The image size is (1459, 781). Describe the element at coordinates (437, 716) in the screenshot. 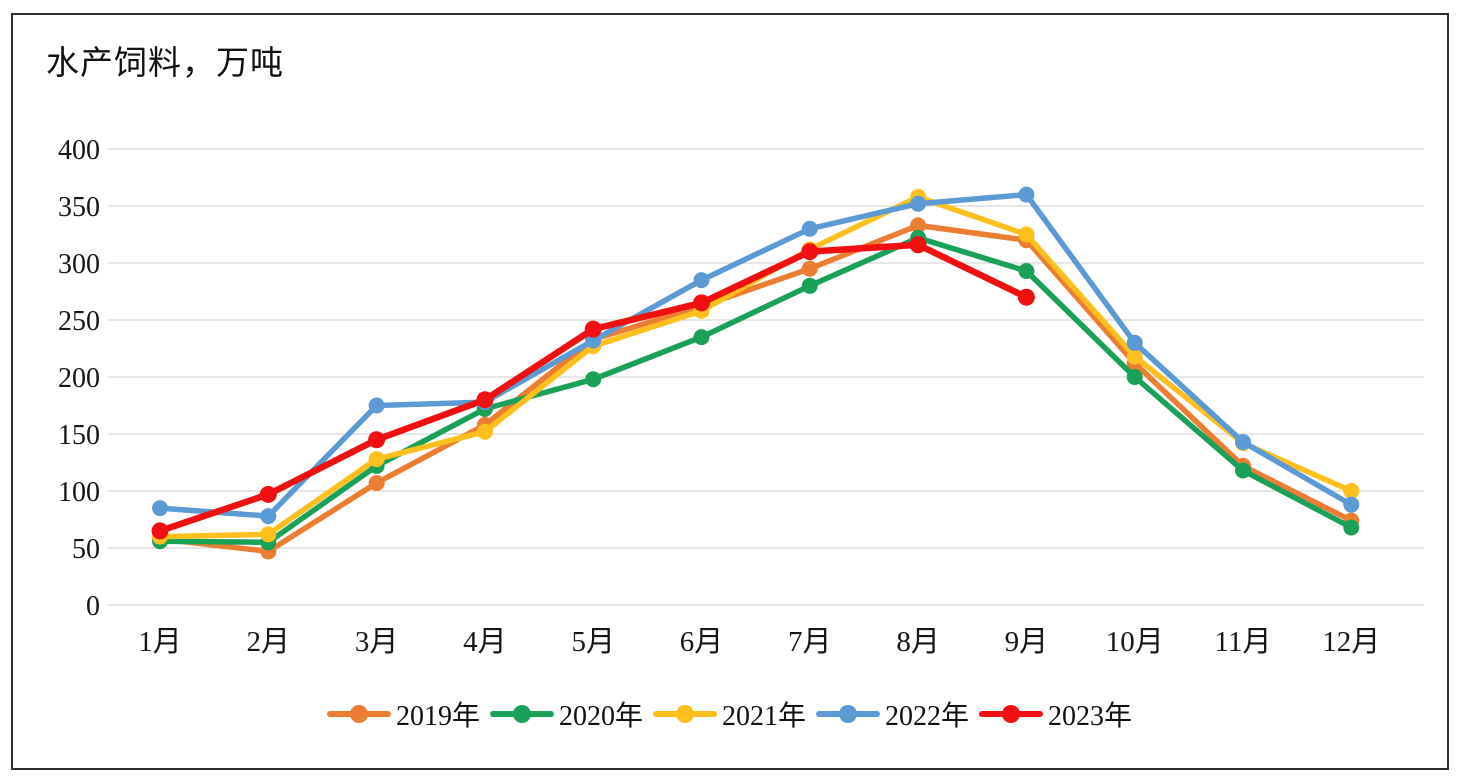

I see `legend-label: 2019年` at that location.